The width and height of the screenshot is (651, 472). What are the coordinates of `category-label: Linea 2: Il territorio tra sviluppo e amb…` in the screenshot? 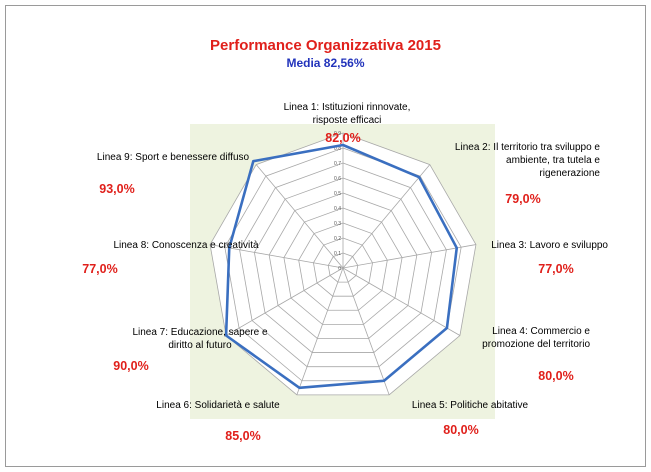 It's located at (528, 160).